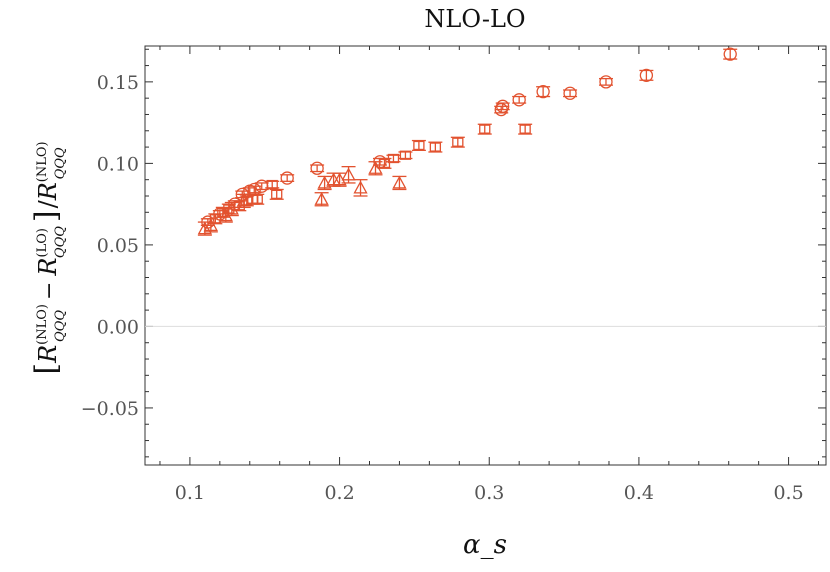 The width and height of the screenshot is (830, 572). Describe the element at coordinates (118, 246) in the screenshot. I see `y-tick-label: 0.05` at that location.